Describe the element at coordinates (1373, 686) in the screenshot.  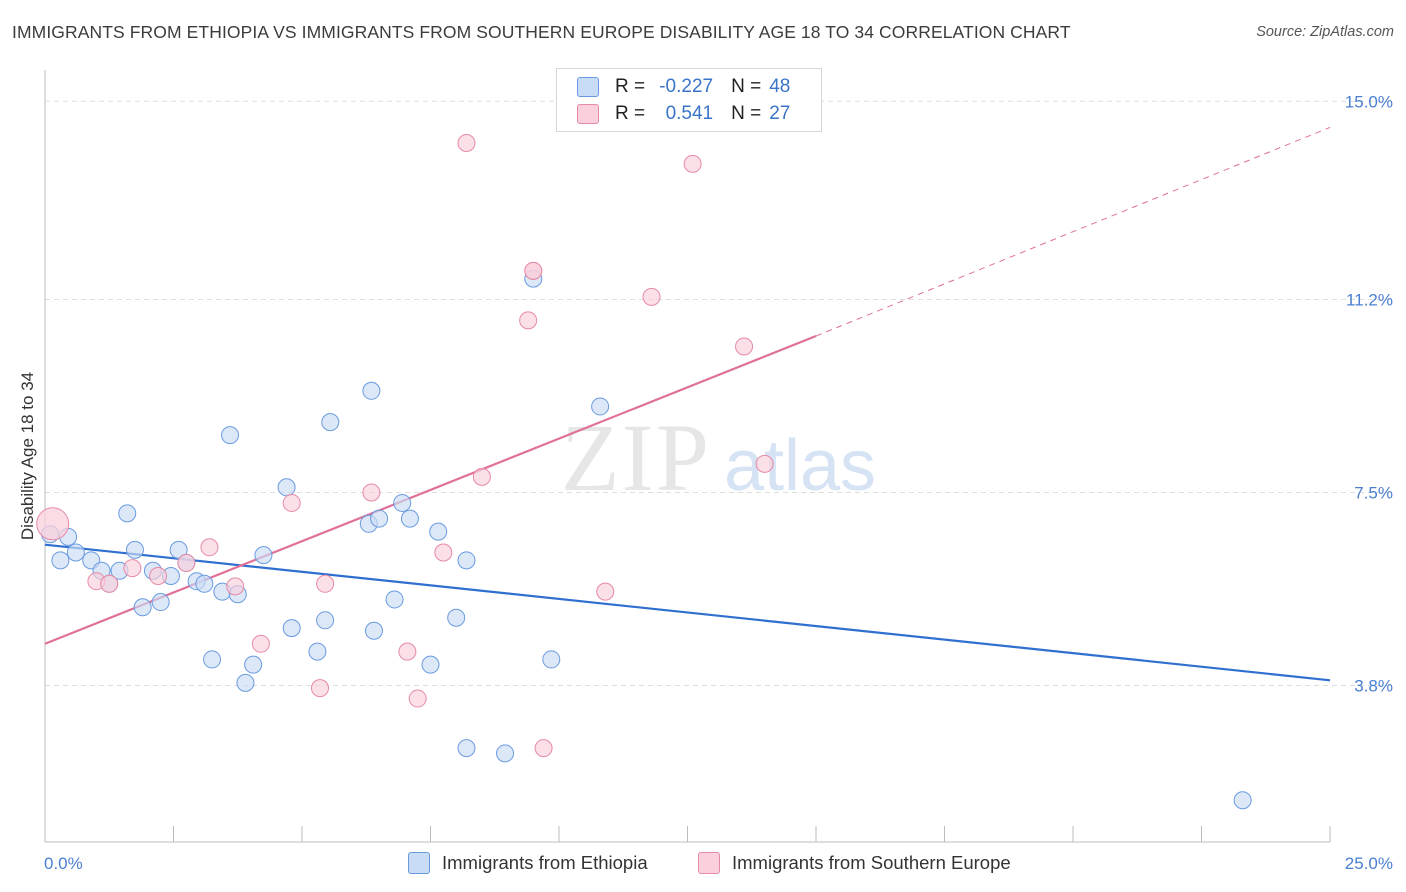
I see `y-tick-label: 3.8%` at that location.